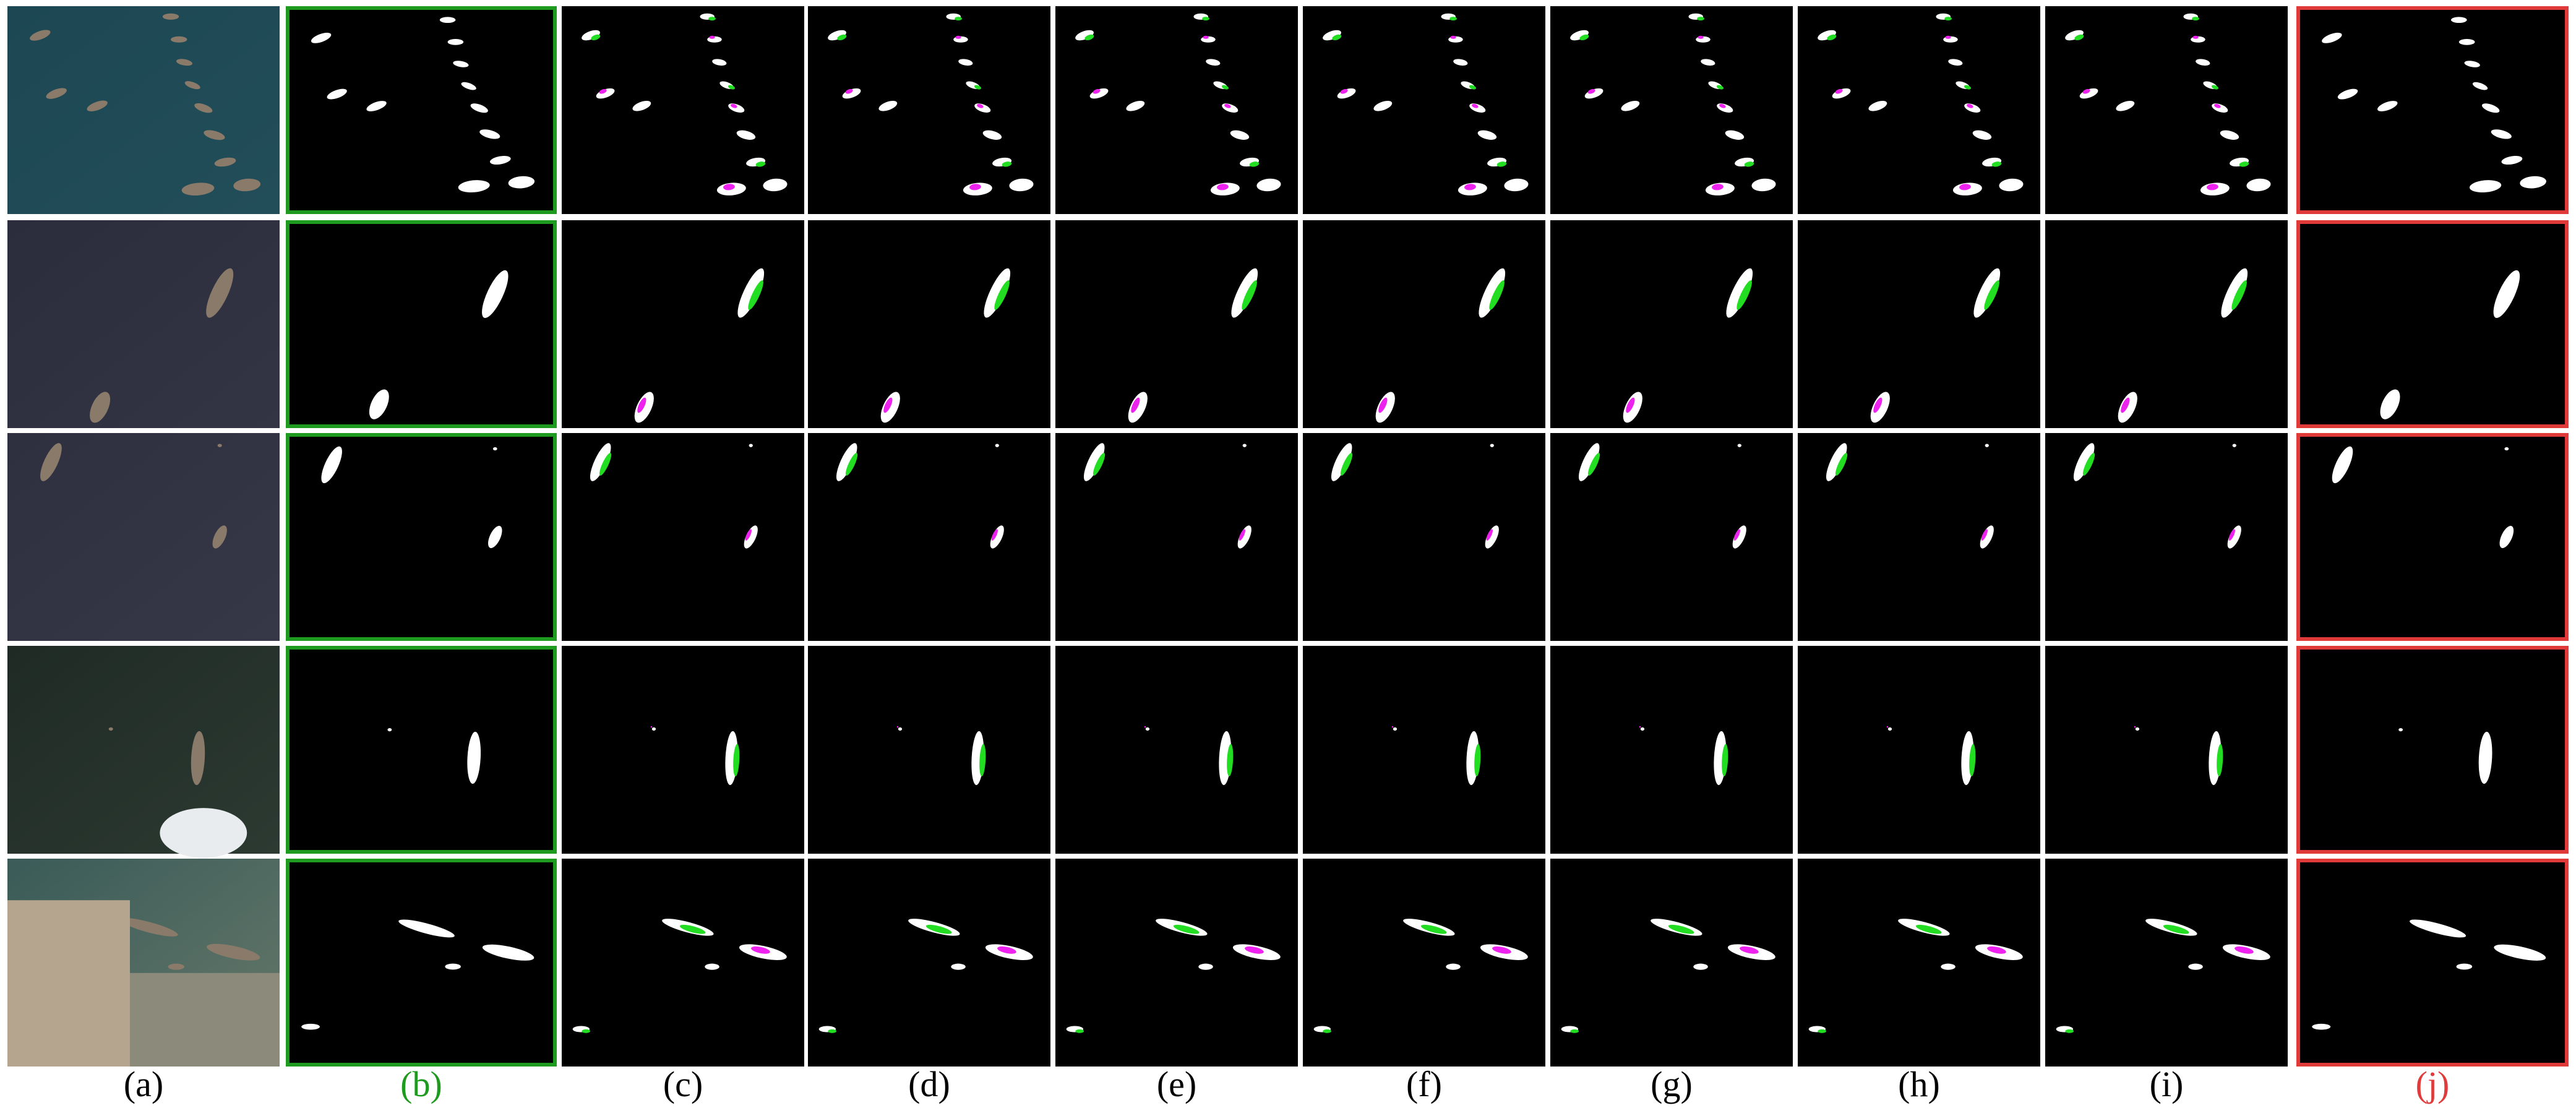 The height and width of the screenshot is (1116, 2576). I want to click on column-label: (c), so click(683, 1084).